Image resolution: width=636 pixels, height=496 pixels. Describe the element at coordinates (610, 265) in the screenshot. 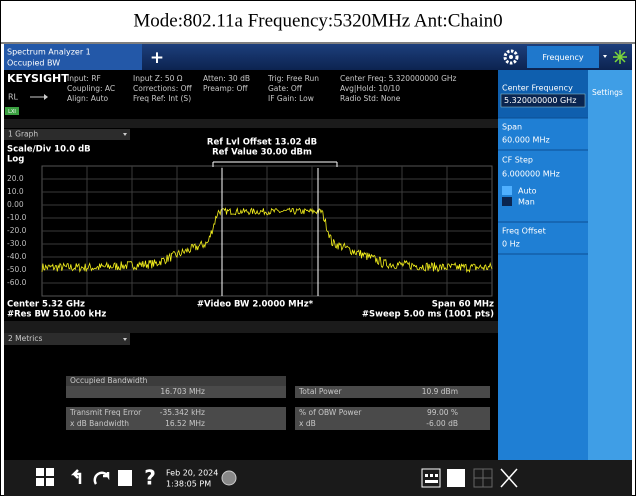

I see `settings-tab` at that location.